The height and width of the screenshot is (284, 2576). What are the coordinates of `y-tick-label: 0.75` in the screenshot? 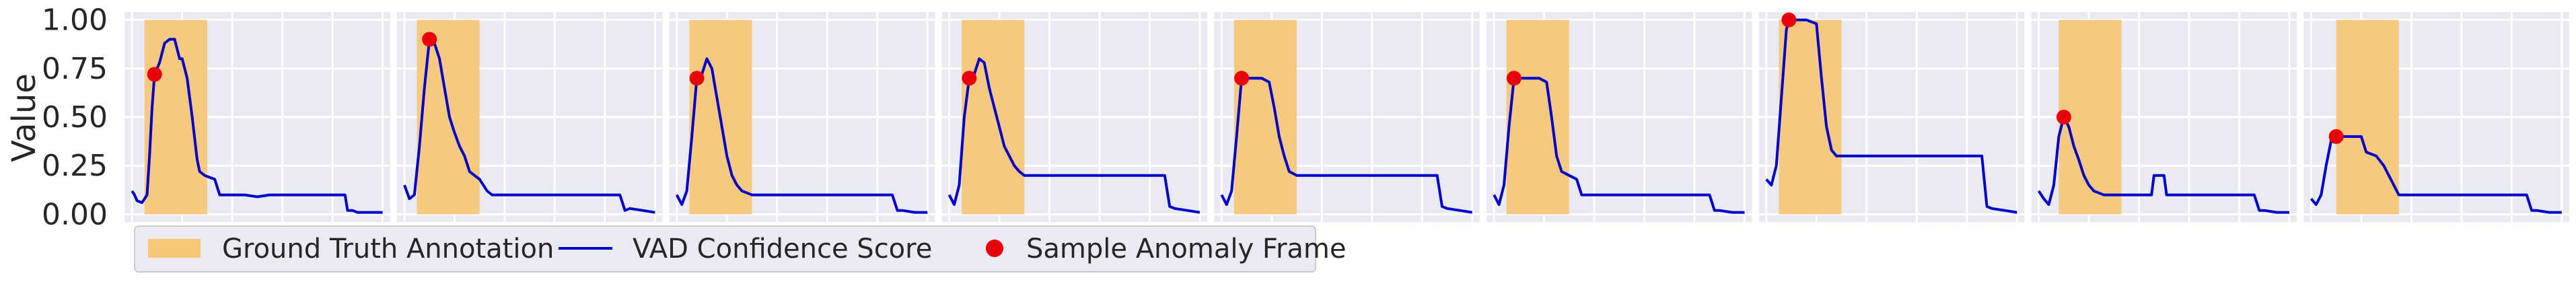 It's located at (75, 69).